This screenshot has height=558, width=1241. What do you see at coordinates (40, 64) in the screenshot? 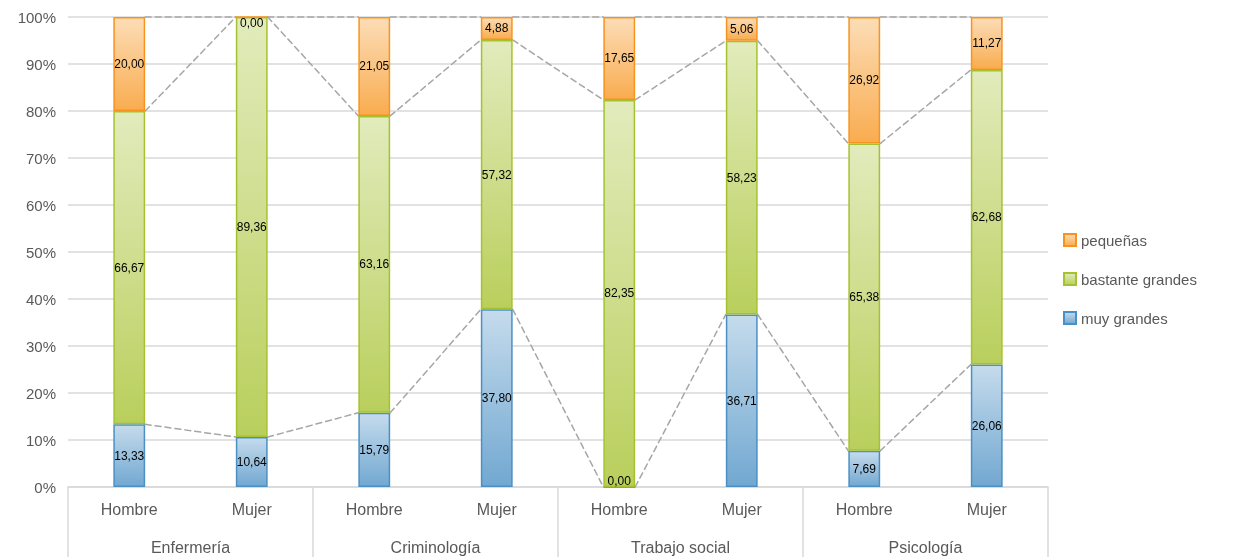
I see `y-tick-label: 90%` at bounding box center [40, 64].